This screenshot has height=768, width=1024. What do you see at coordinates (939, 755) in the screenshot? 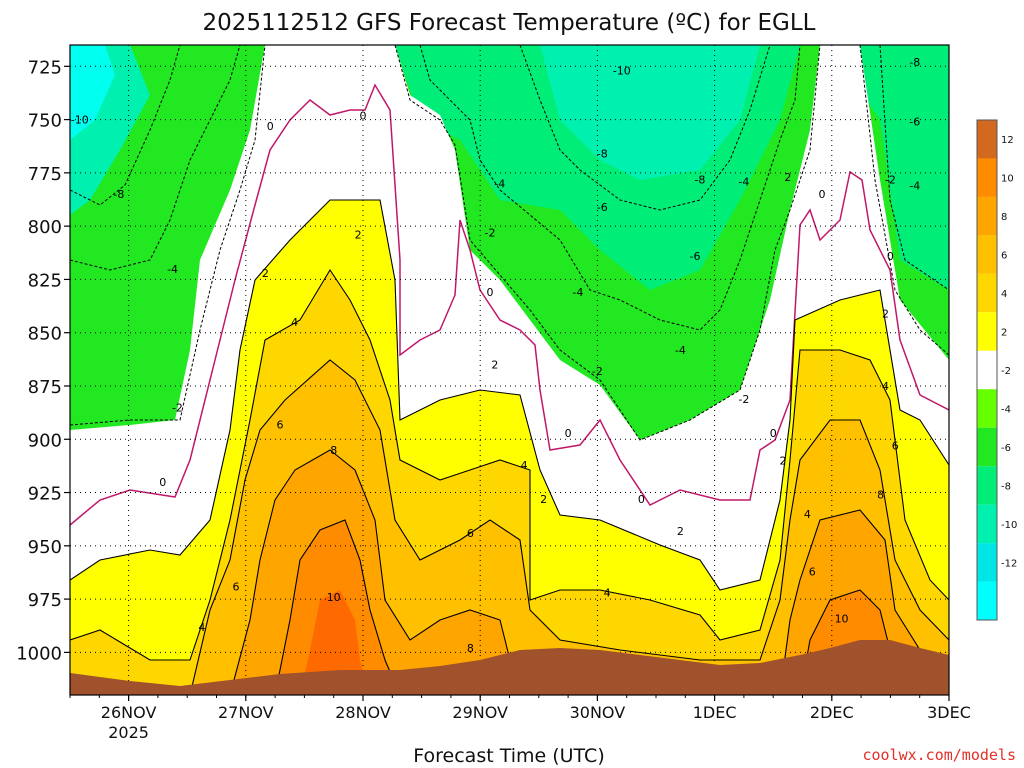
I see `credit-link: coolwx.com/models` at bounding box center [939, 755].